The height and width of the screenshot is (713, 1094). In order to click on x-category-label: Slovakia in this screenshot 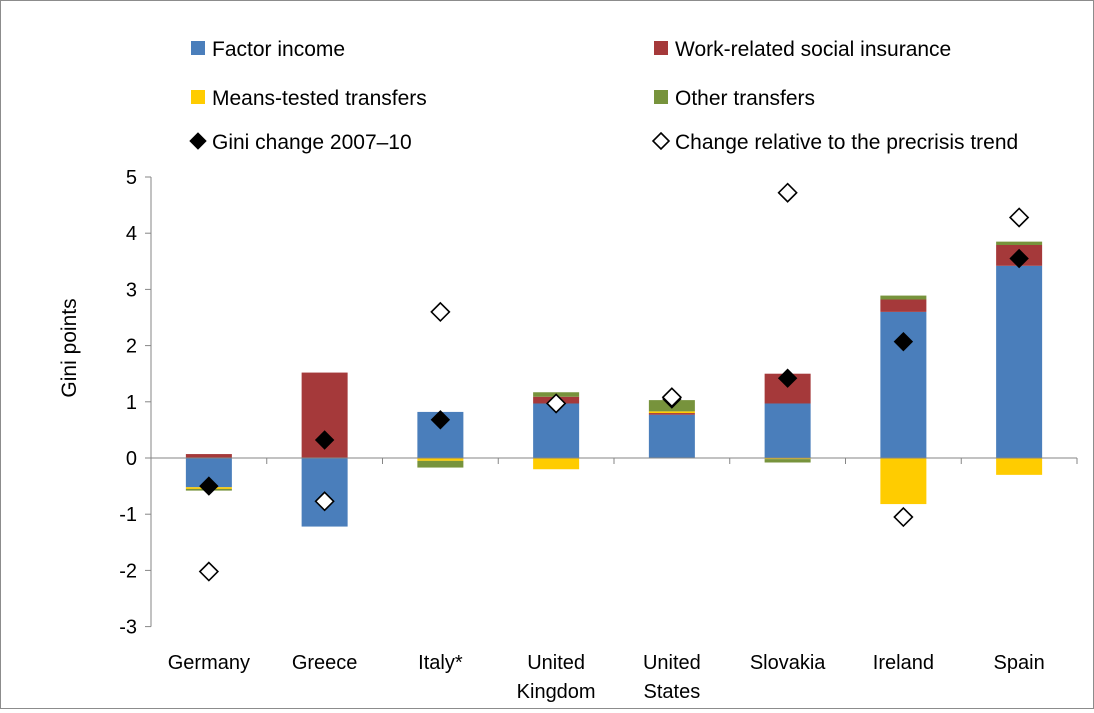, I will do `click(788, 663)`.